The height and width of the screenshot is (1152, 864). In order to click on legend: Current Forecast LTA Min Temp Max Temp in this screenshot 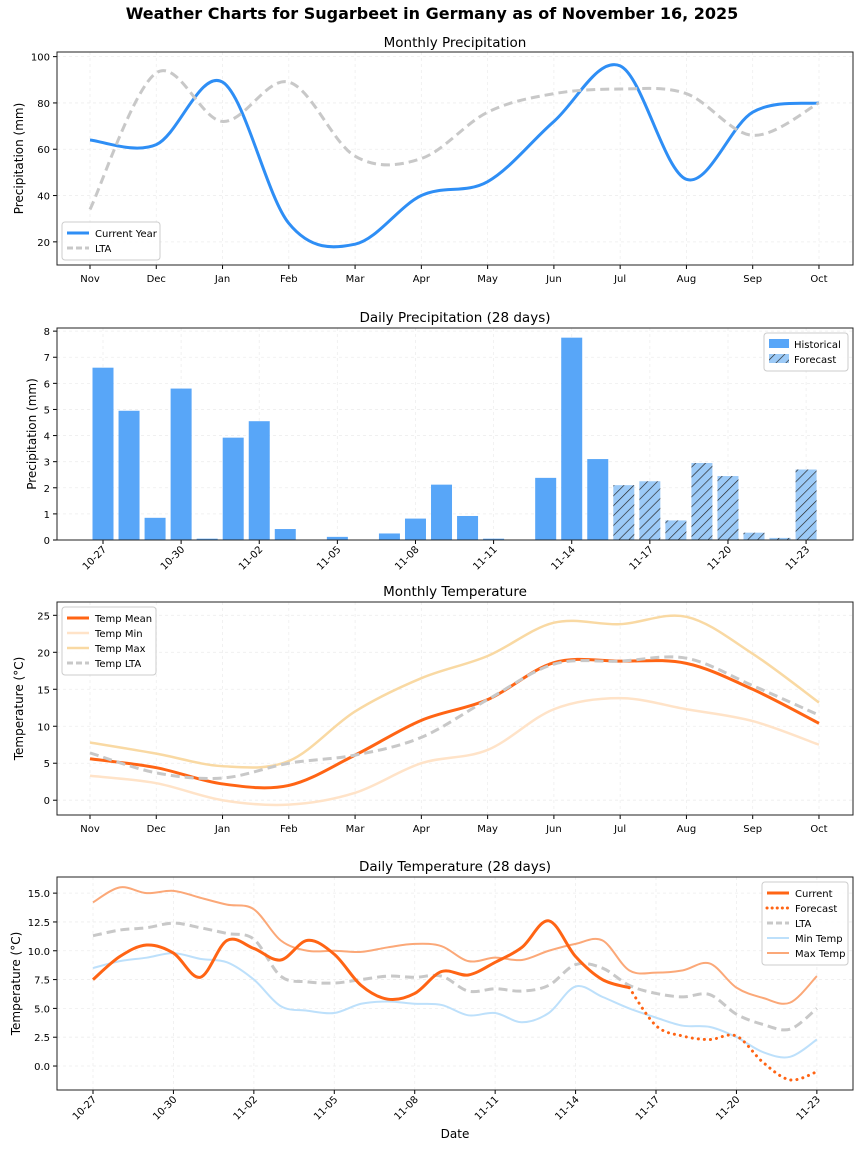, I will do `click(805, 923)`.